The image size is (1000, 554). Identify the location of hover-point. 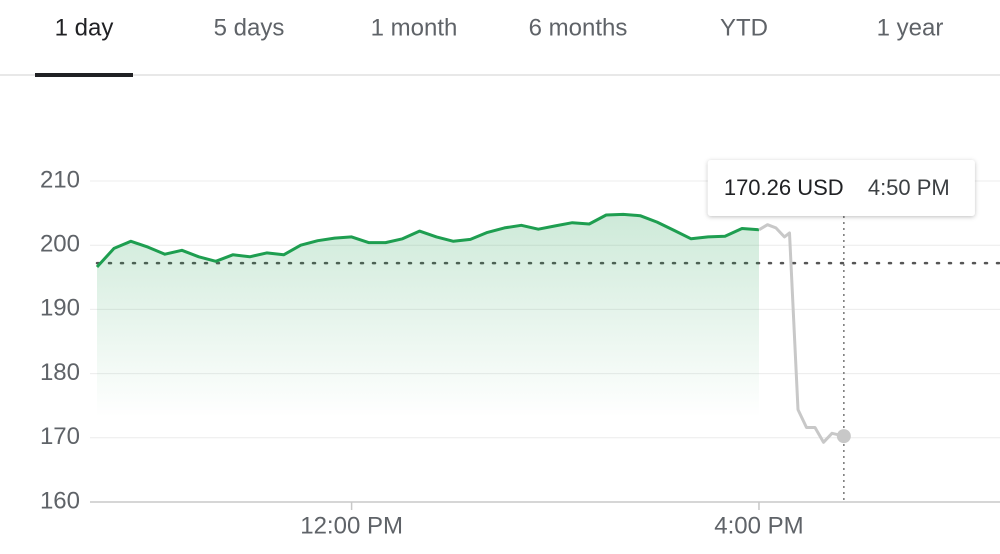
(843, 436).